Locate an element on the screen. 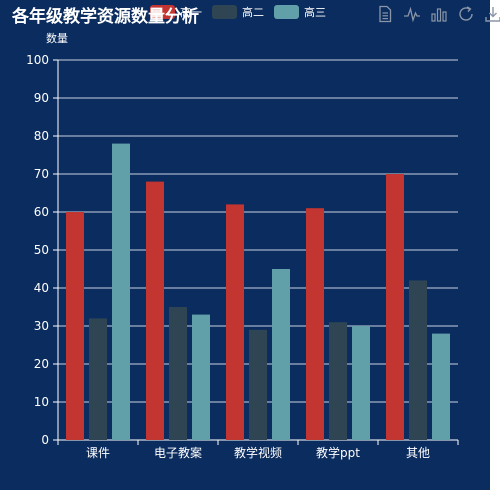 This screenshot has height=500, width=500. y-tick-label-40: 40 is located at coordinates (41, 288).